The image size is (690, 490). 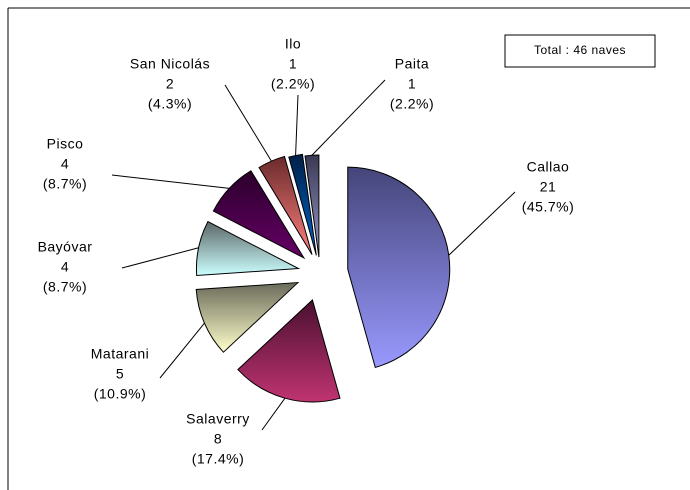 I want to click on slice-label: Bayóvar, so click(x=65, y=247).